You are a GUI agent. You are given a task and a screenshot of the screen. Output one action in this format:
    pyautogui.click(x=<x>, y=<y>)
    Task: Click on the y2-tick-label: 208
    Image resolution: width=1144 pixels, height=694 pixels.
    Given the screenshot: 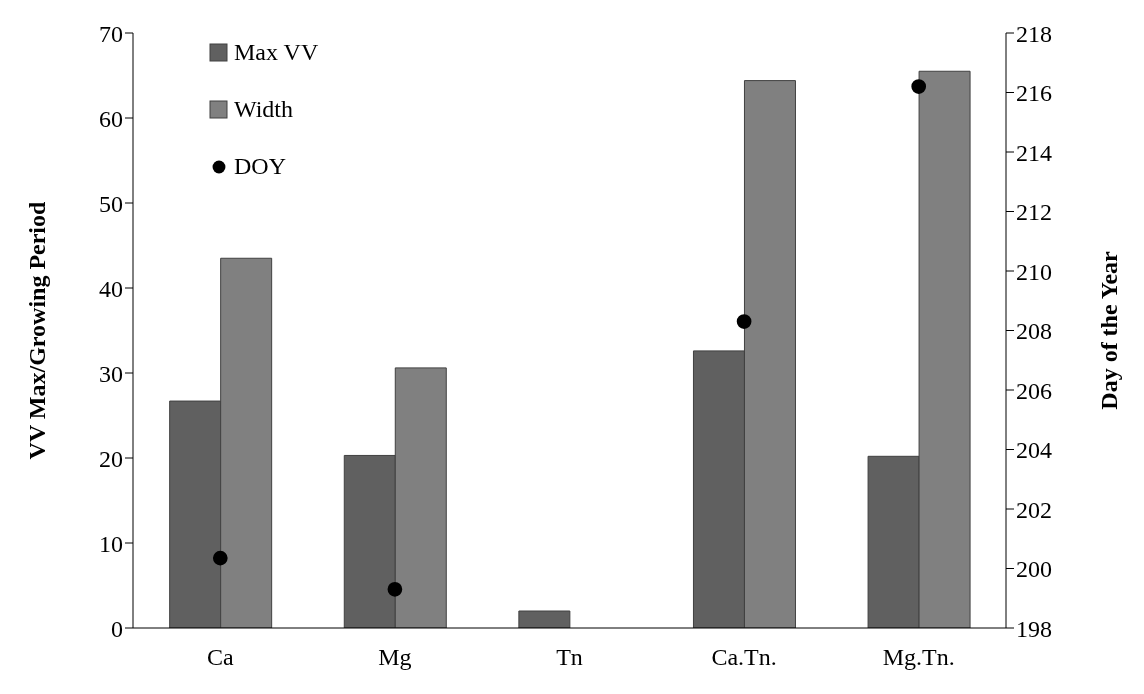 What is the action you would take?
    pyautogui.click(x=1034, y=331)
    